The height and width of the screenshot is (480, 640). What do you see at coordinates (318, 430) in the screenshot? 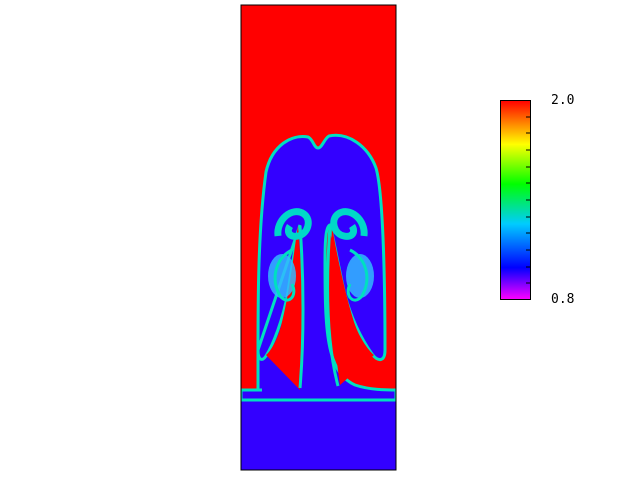
I see `light-fluid-lower-layer` at bounding box center [318, 430].